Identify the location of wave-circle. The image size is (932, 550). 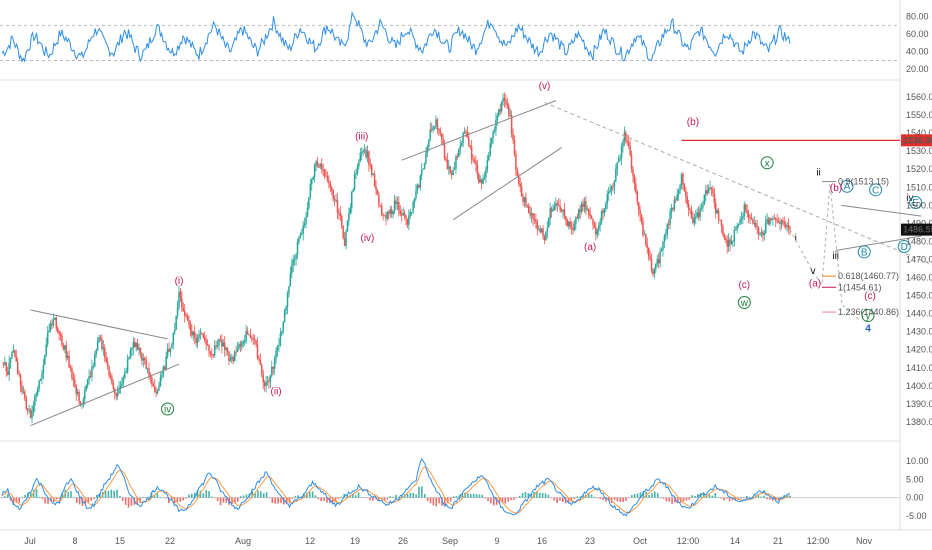
(904, 247).